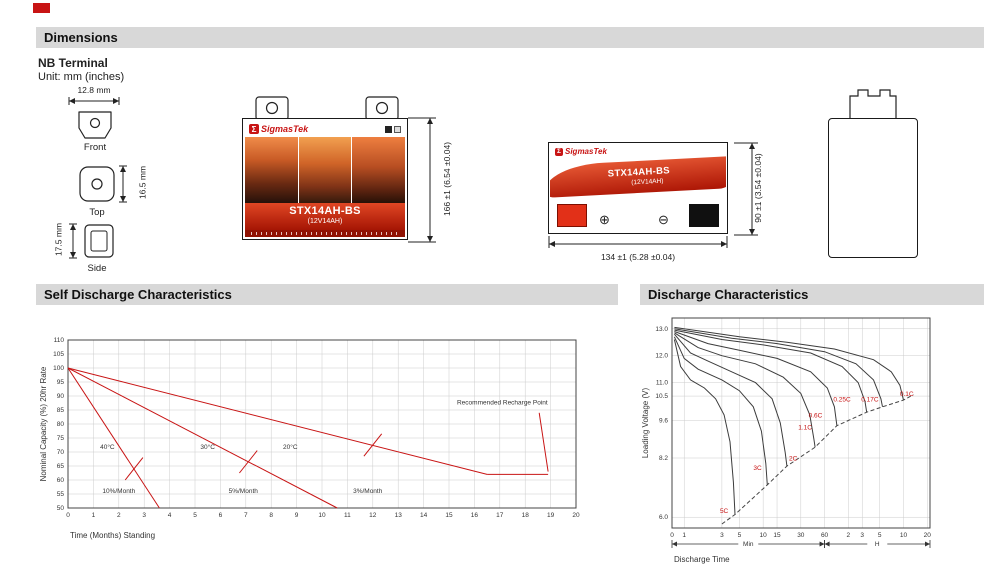 Image resolution: width=1000 pixels, height=574 pixels. Describe the element at coordinates (61, 396) in the screenshot. I see `svg-text: 90` at that location.